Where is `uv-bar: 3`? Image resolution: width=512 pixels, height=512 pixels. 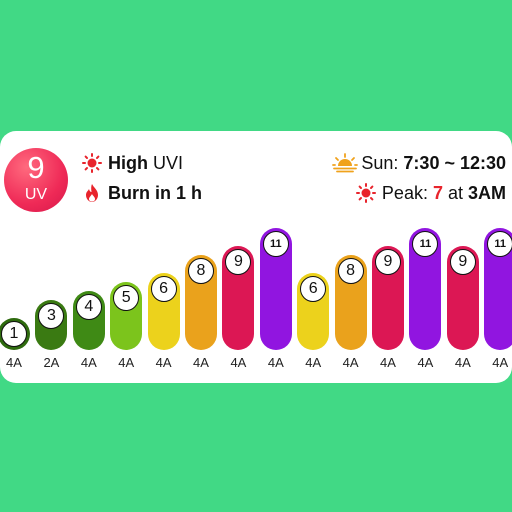 uv-bar: 3 is located at coordinates (51, 325).